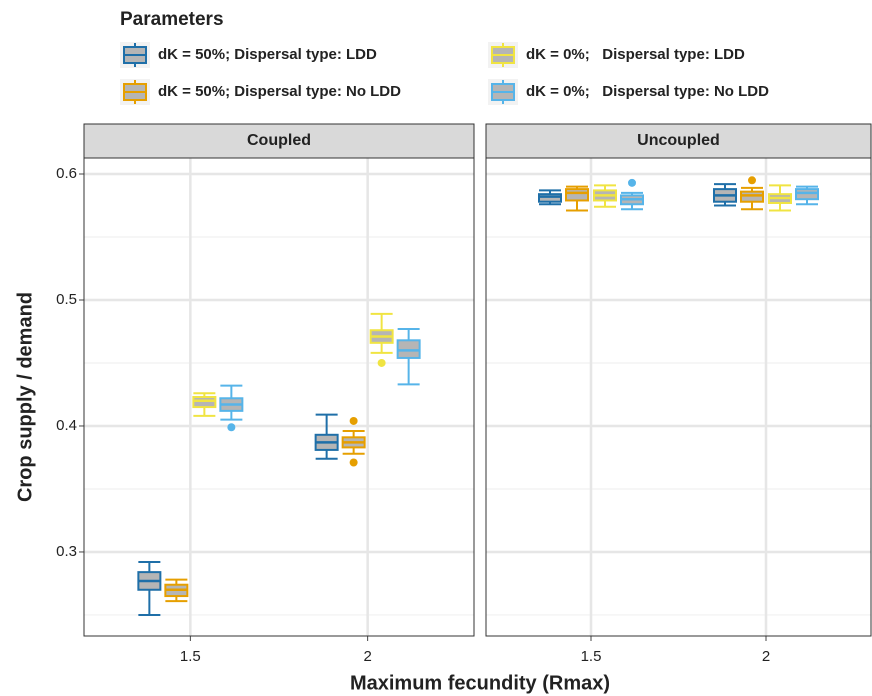 The height and width of the screenshot is (696, 872). What do you see at coordinates (172, 19) in the screenshot?
I see `legend-title: Parameters` at bounding box center [172, 19].